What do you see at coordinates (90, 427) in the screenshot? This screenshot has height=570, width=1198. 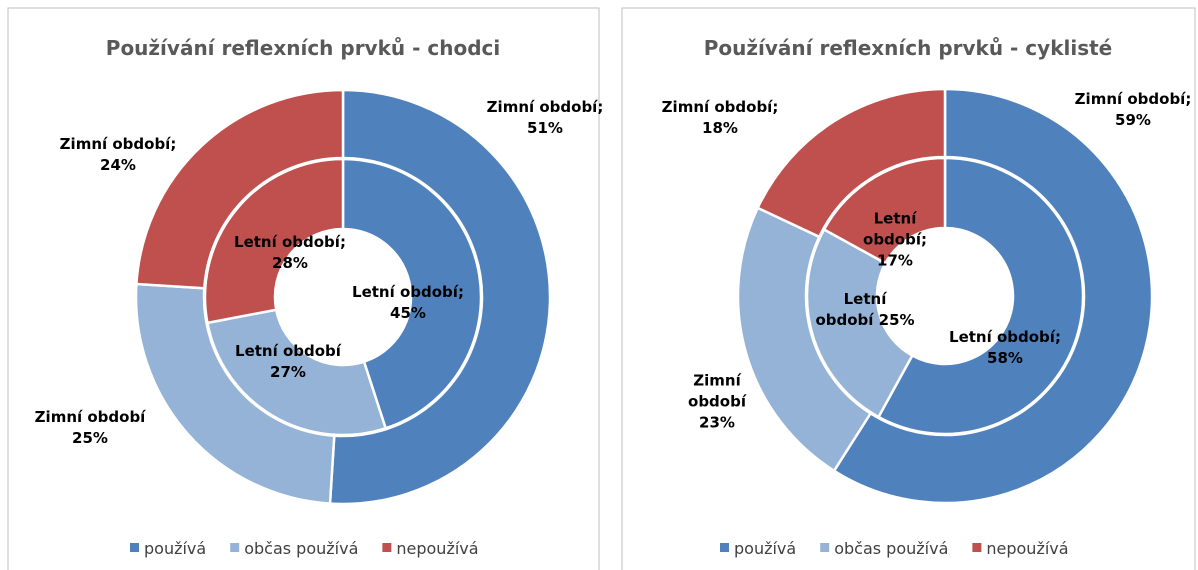 I see `data-label: Zimní období 25%` at bounding box center [90, 427].